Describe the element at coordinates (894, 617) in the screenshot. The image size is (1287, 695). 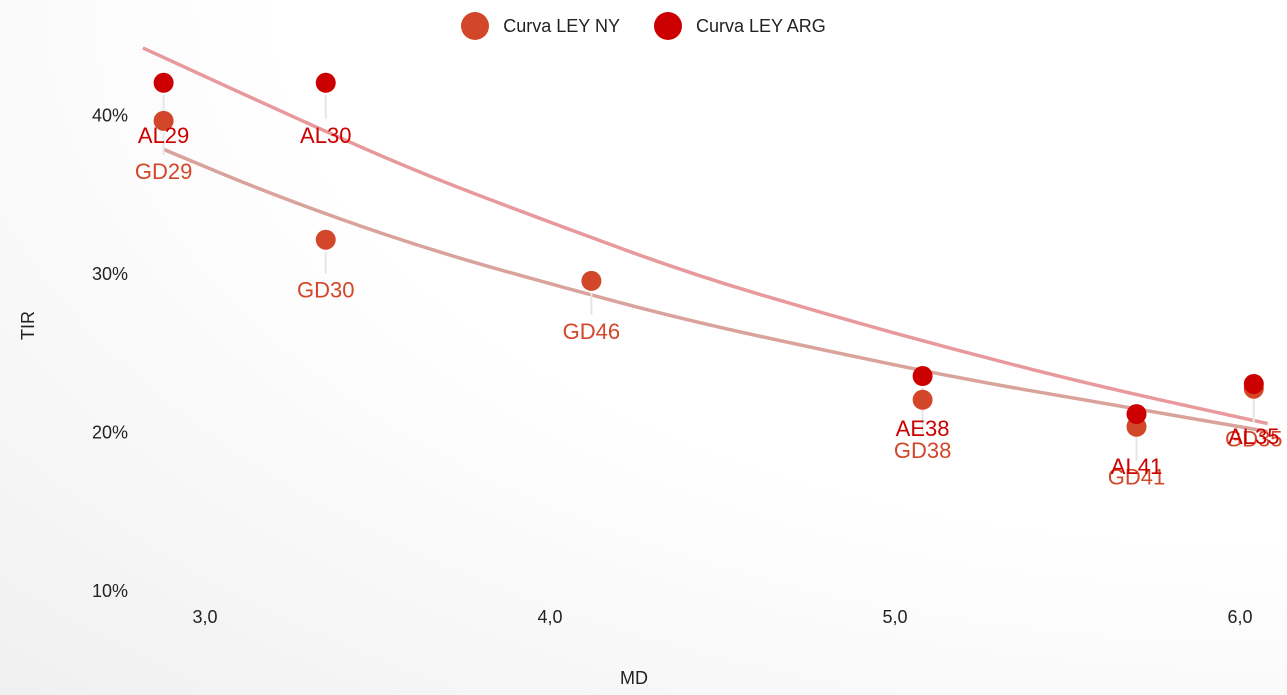
I see `x-tick-label: 5,0` at that location.